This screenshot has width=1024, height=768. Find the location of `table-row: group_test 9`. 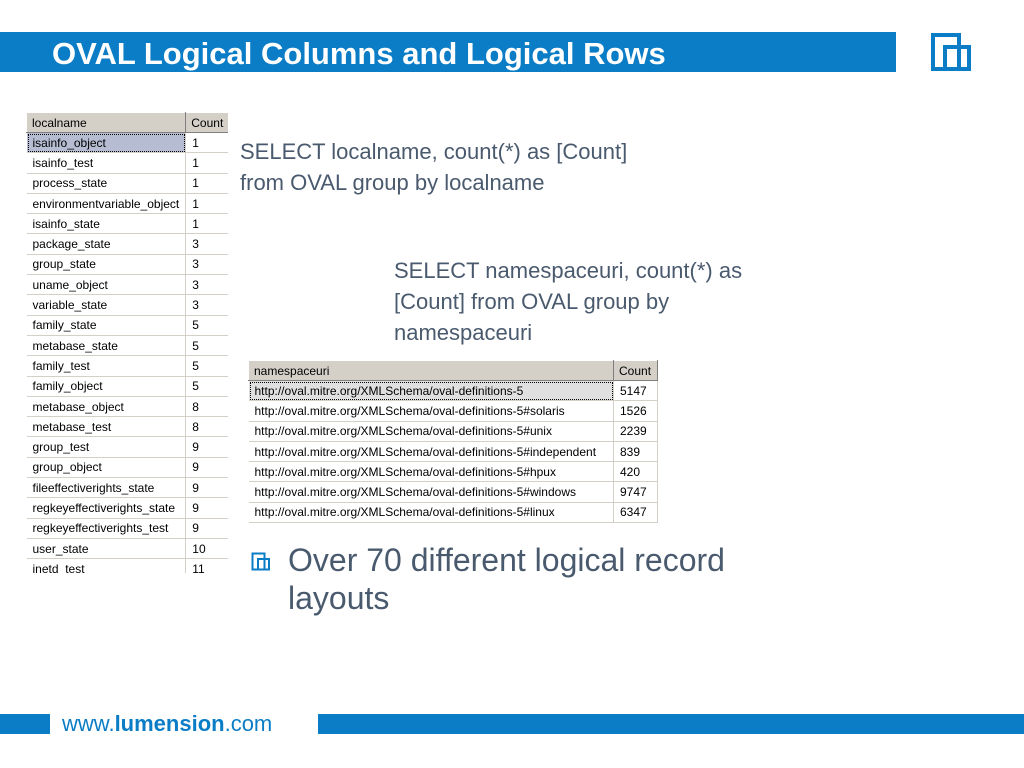

table-row: group_test 9 is located at coordinates (127, 447).